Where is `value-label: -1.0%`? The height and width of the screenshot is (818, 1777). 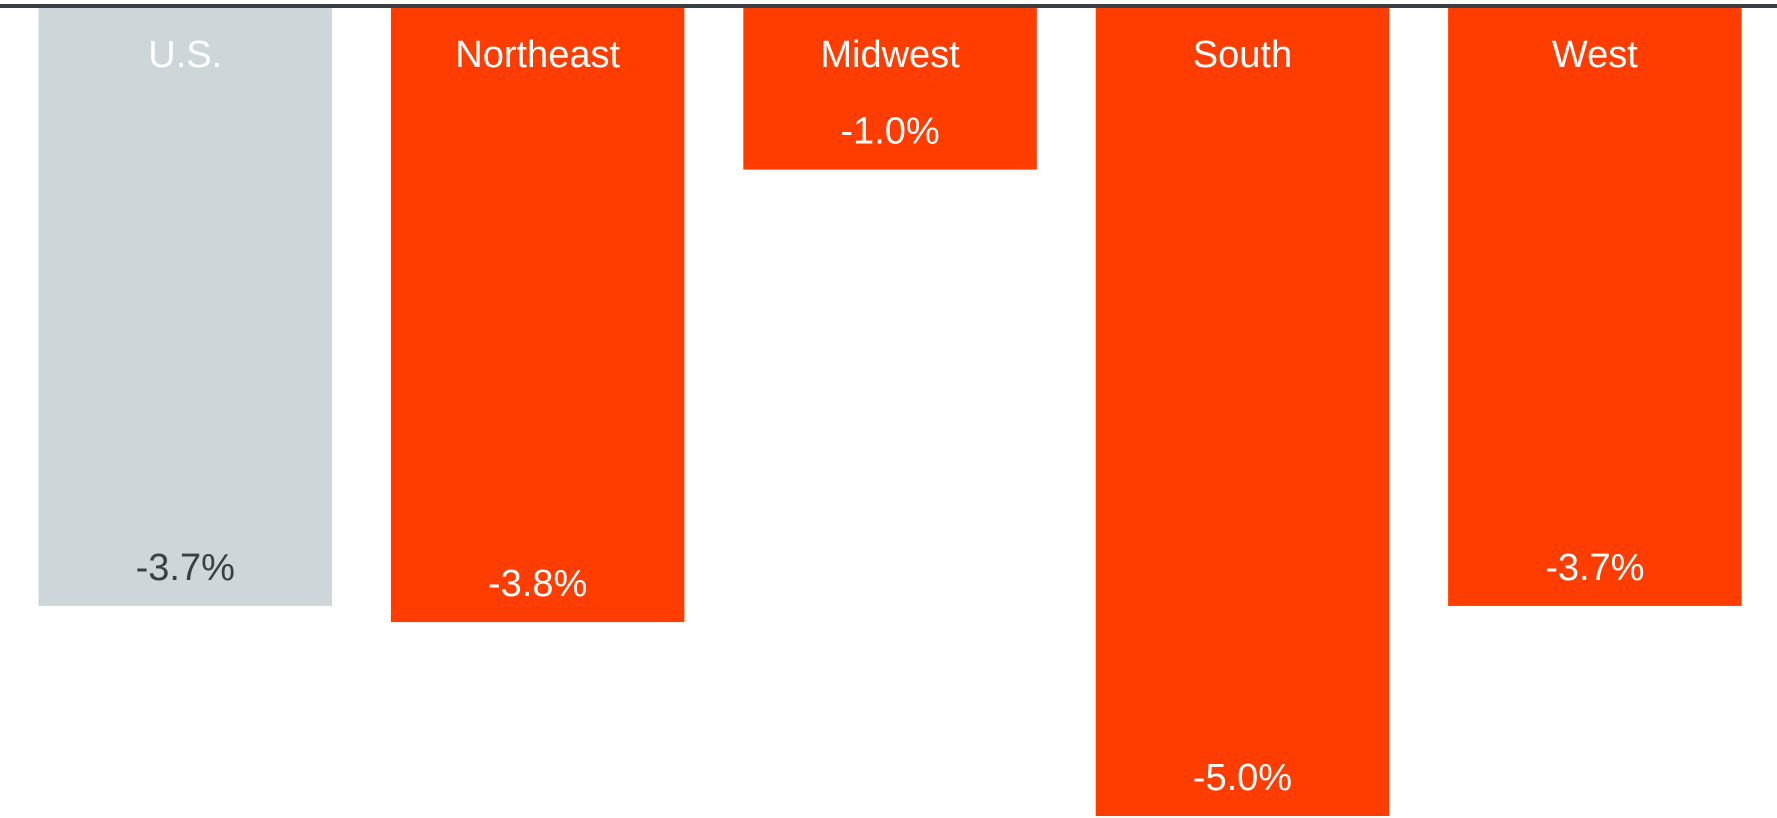 value-label: -1.0% is located at coordinates (889, 132).